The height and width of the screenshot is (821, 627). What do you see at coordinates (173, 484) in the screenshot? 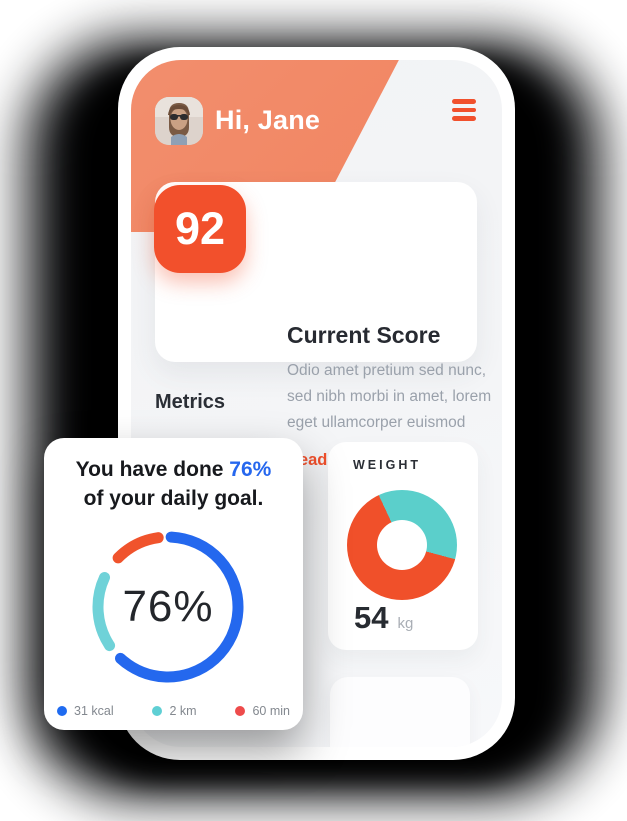
I see `goal-card-title: You have done 76% of your daily goal.` at bounding box center [173, 484].